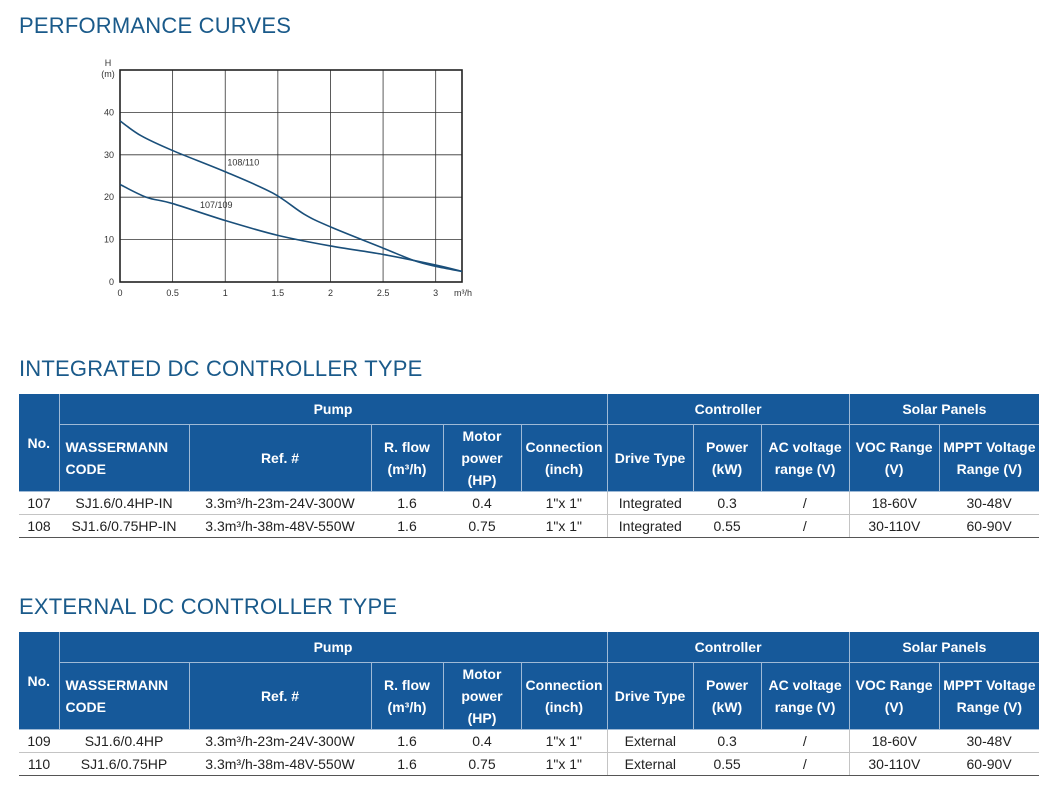 This screenshot has width=1060, height=792. Describe the element at coordinates (124, 526) in the screenshot. I see `cell-code: SJ1.6/0.75HP-IN` at that location.